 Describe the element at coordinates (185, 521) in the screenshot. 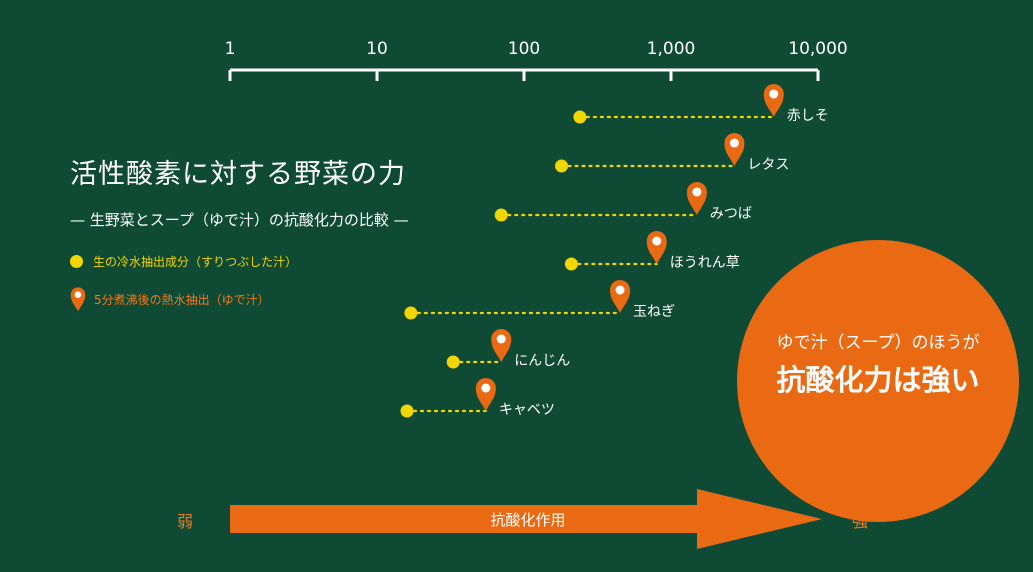

I see `weak-label: 弱` at that location.